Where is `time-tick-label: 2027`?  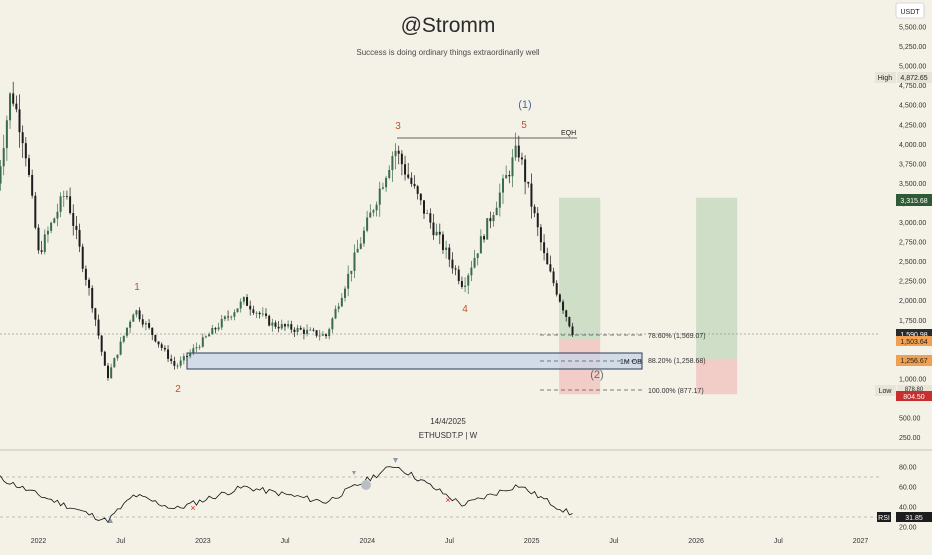
time-tick-label: 2027 is located at coordinates (861, 541).